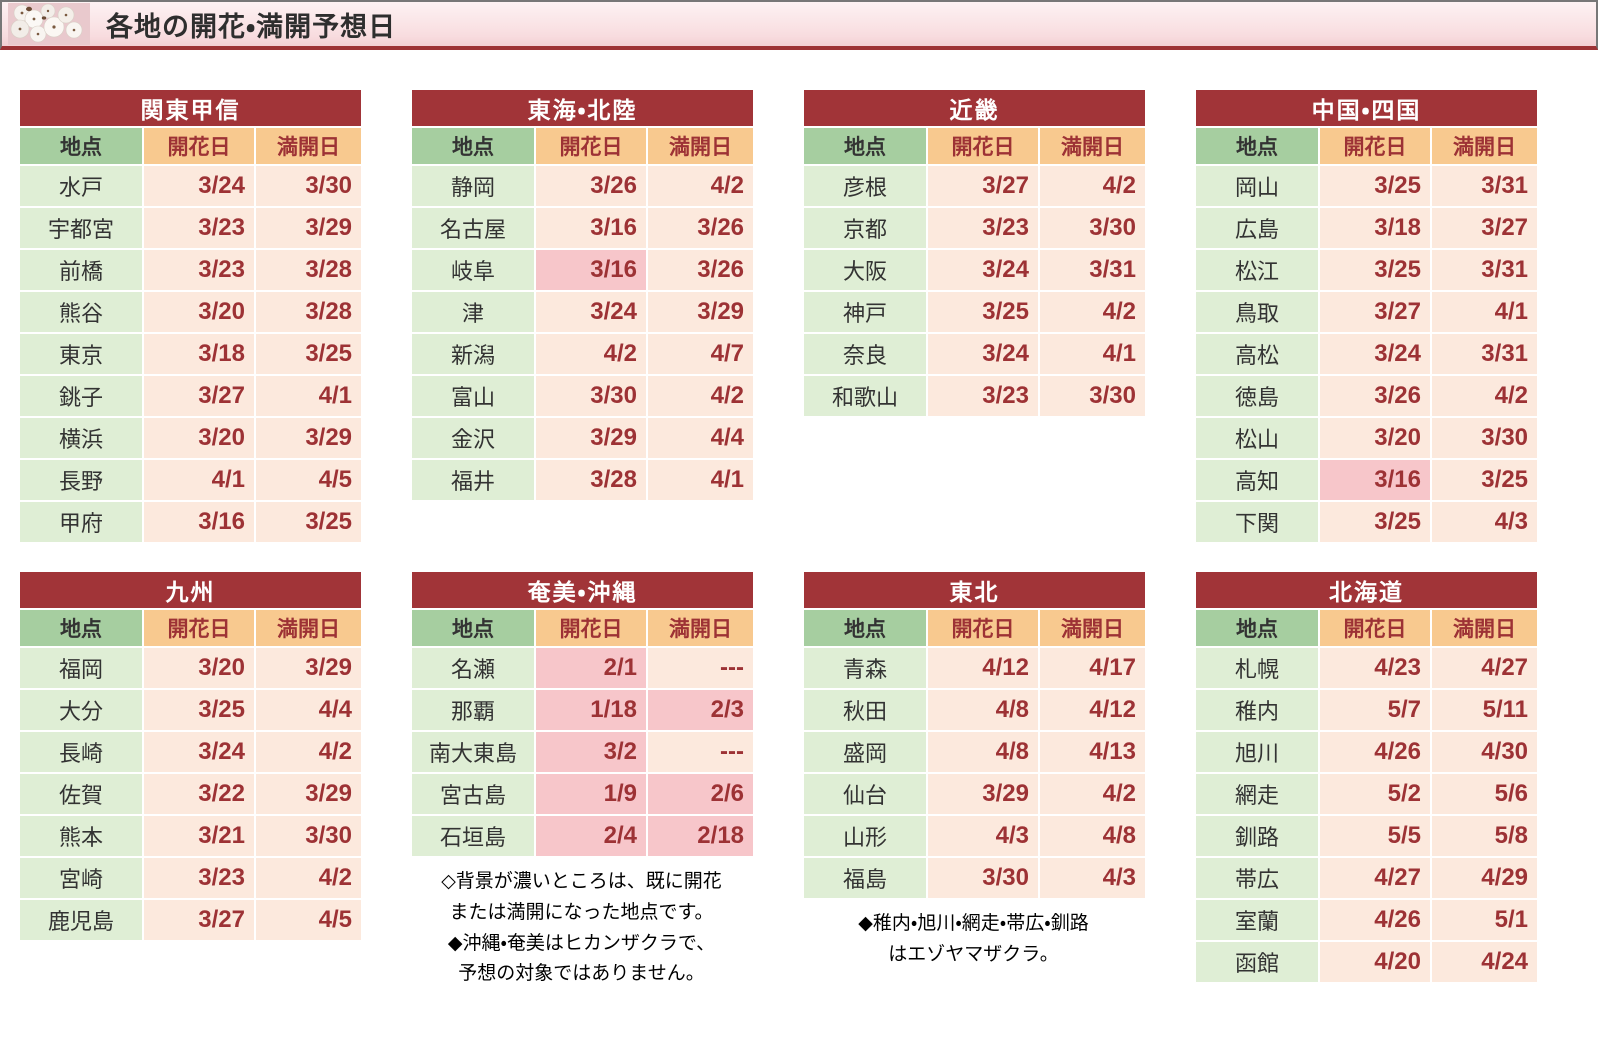 The width and height of the screenshot is (1598, 1042). Describe the element at coordinates (974, 752) in the screenshot. I see `table-row: 盛岡 4/8 4/13` at that location.